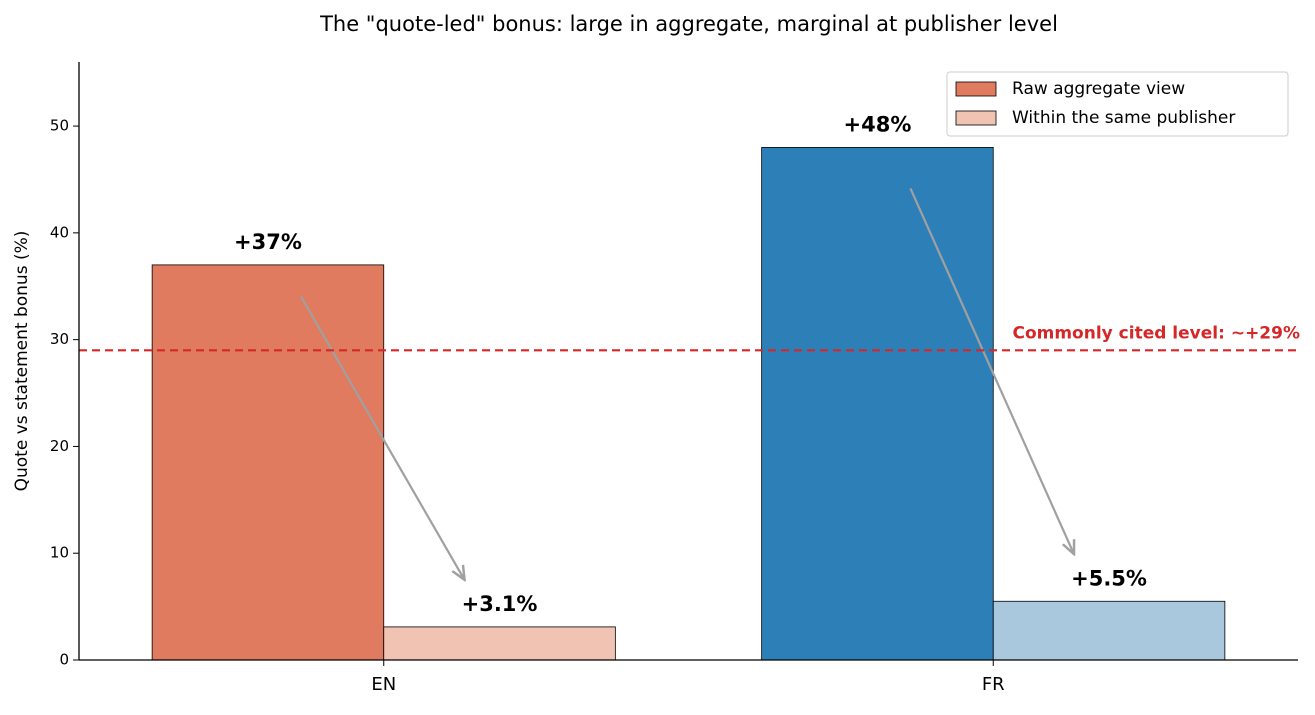 Image resolution: width=1315 pixels, height=715 pixels. What do you see at coordinates (1156, 333) in the screenshot?
I see `reference-label: Commonly cited level: ~+29%` at bounding box center [1156, 333].